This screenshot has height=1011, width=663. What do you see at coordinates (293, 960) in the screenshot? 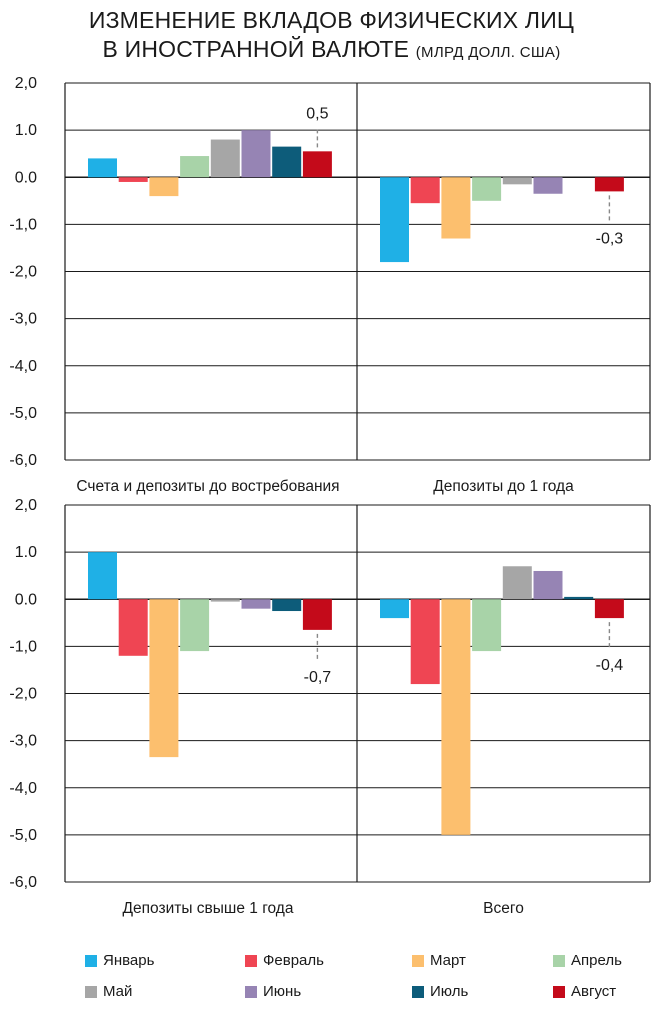
I see `legend-label: Февраль` at bounding box center [293, 960].